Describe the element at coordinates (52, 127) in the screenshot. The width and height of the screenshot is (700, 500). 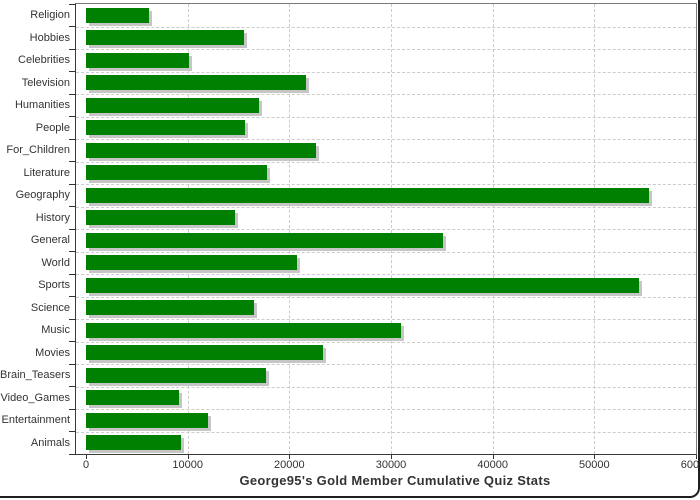
I see `category-label: People` at that location.